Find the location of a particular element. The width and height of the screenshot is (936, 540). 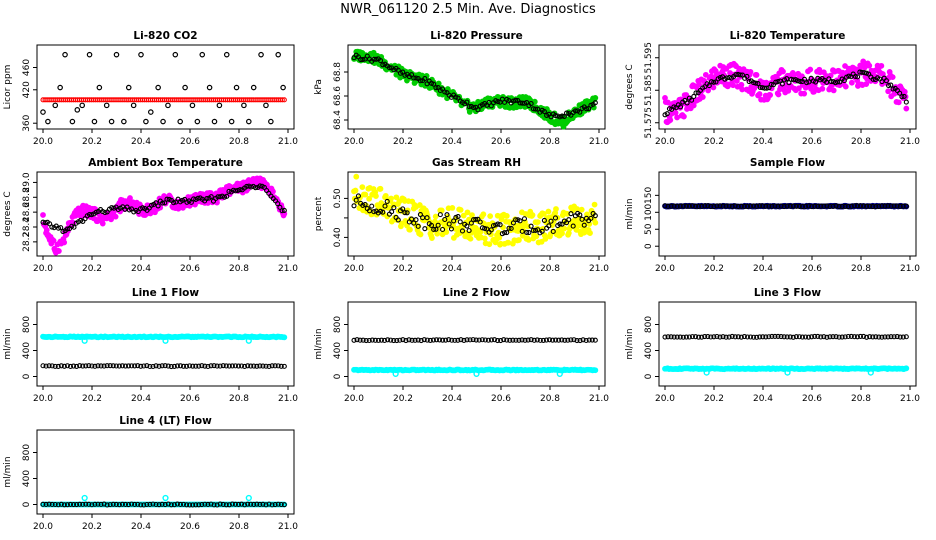

plot-frame is located at coordinates (787, 214).